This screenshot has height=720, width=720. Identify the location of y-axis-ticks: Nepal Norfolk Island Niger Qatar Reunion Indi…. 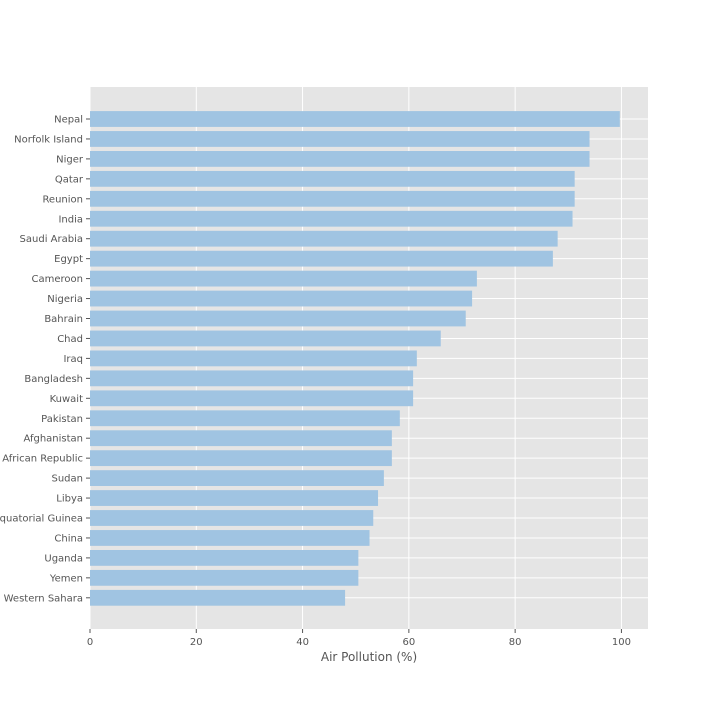
(45, 359).